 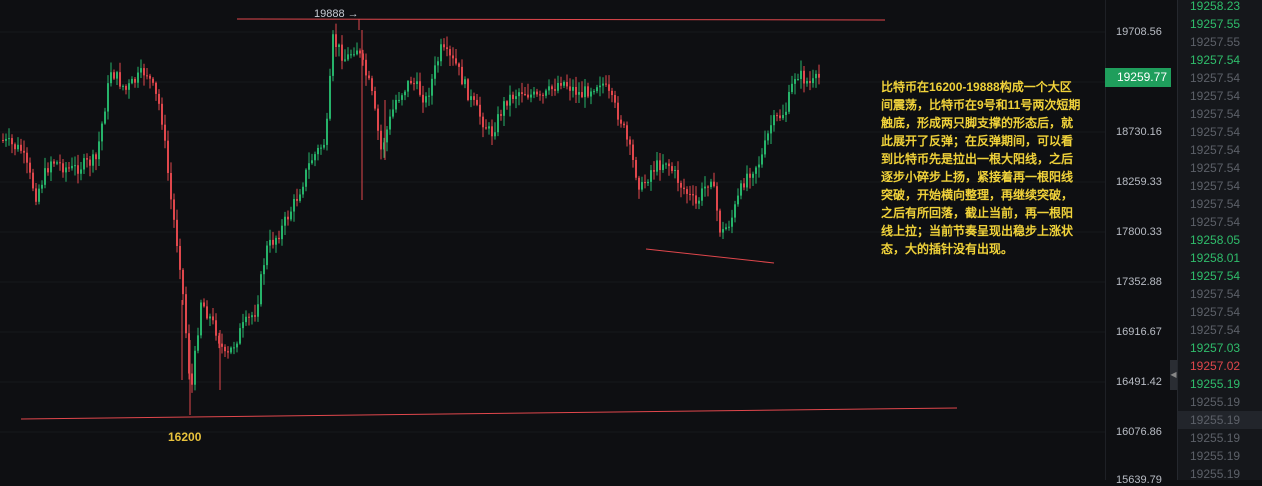 What do you see at coordinates (1215, 348) in the screenshot?
I see `orderbook-row: 19257.03` at bounding box center [1215, 348].